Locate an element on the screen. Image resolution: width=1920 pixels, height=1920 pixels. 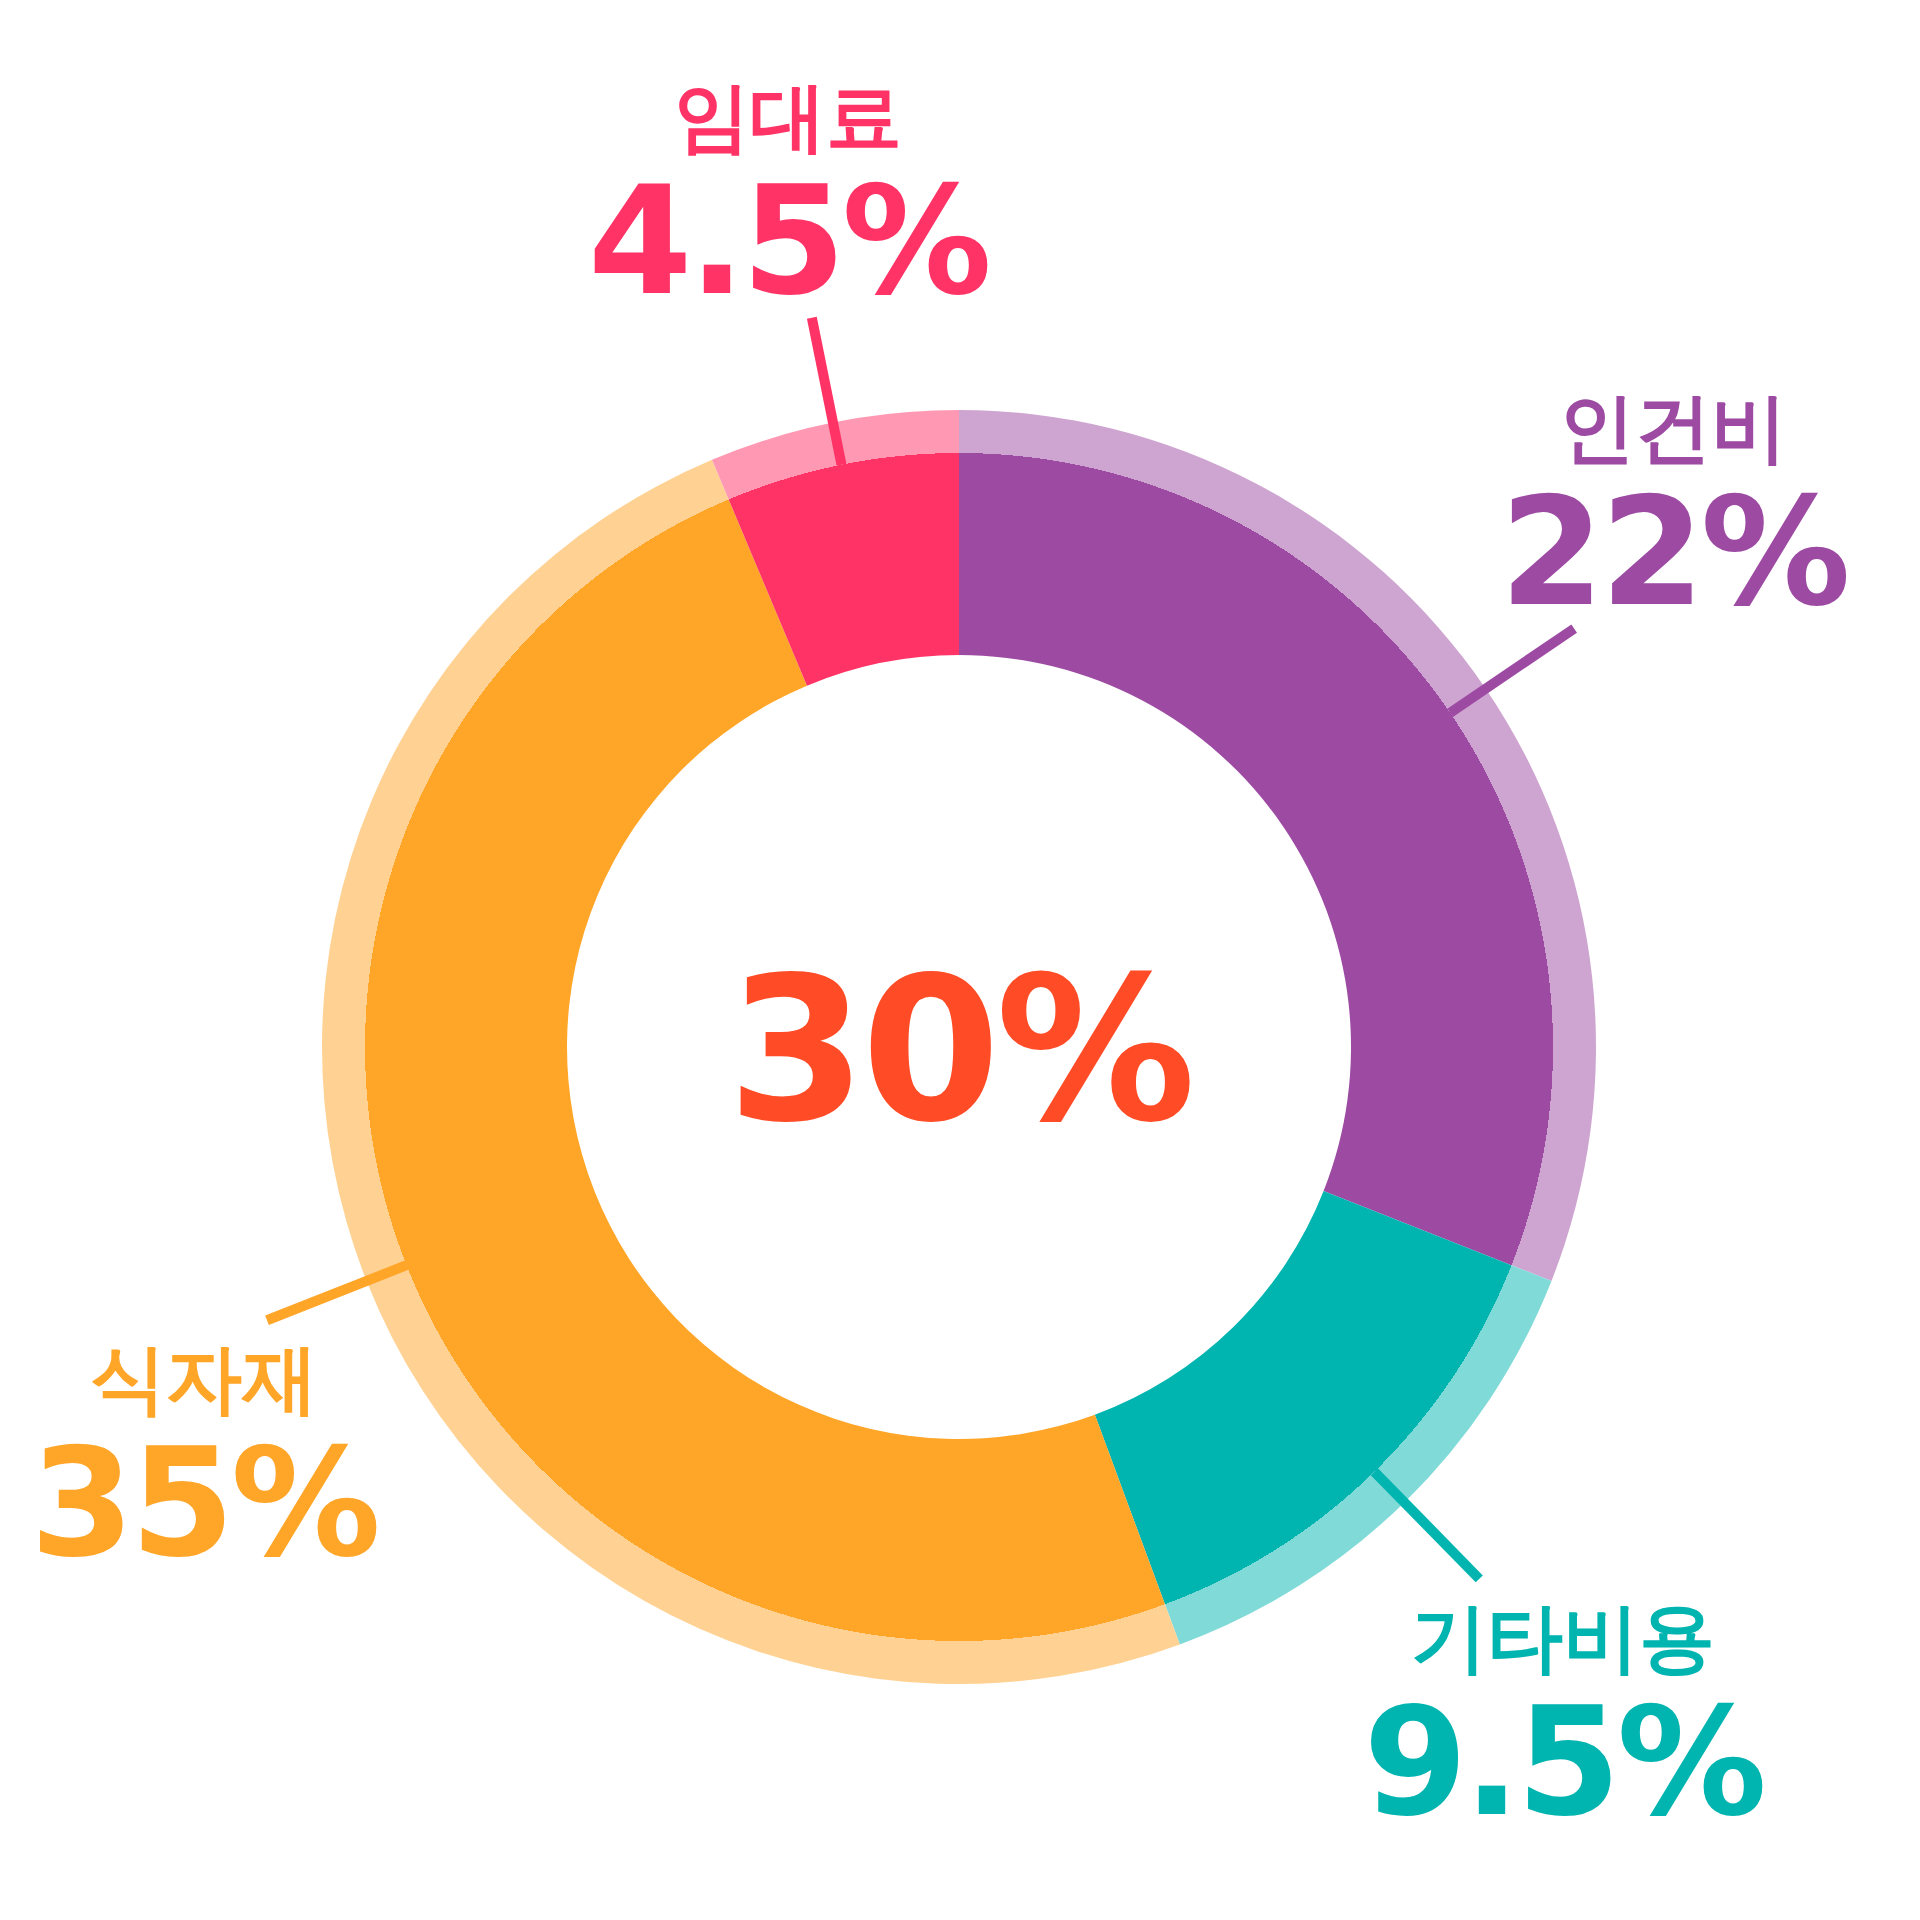
annotation: 30% is located at coordinates (959, 1049).